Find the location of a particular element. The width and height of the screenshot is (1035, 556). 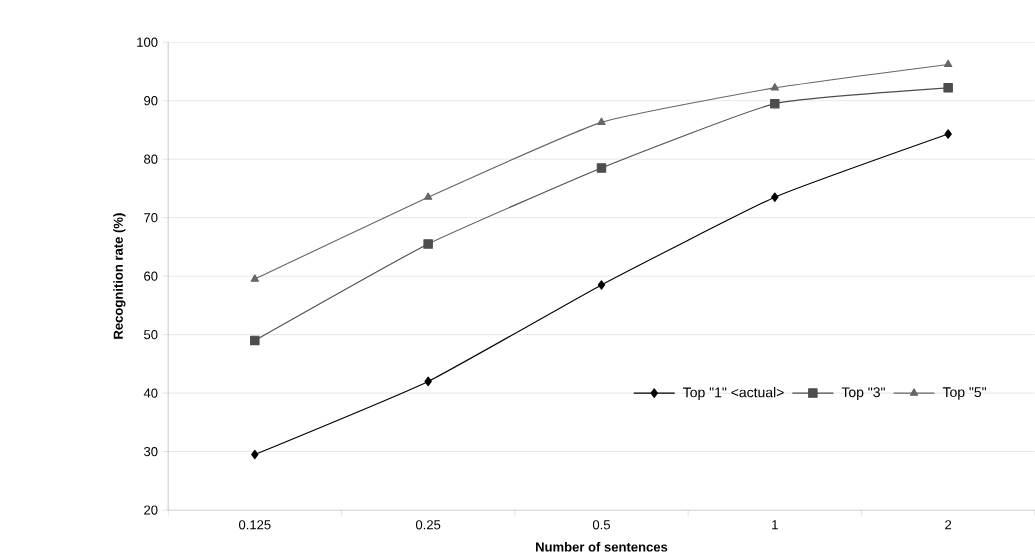

y-tick-label: 60 is located at coordinates (151, 276).